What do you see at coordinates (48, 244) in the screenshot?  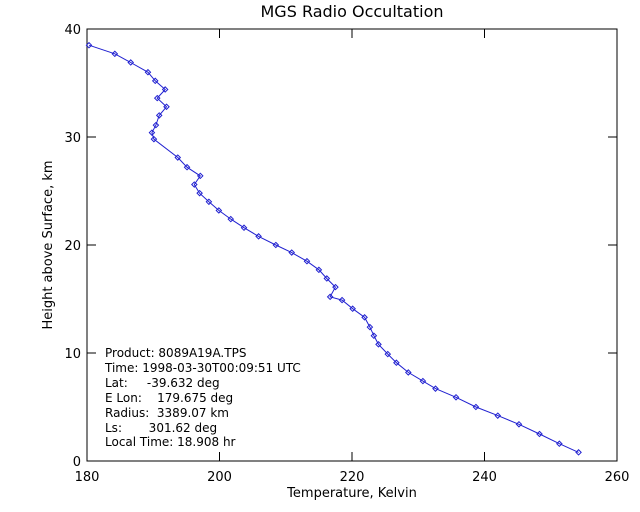 I see `y-axis-label: Height above Surface, km` at bounding box center [48, 244].